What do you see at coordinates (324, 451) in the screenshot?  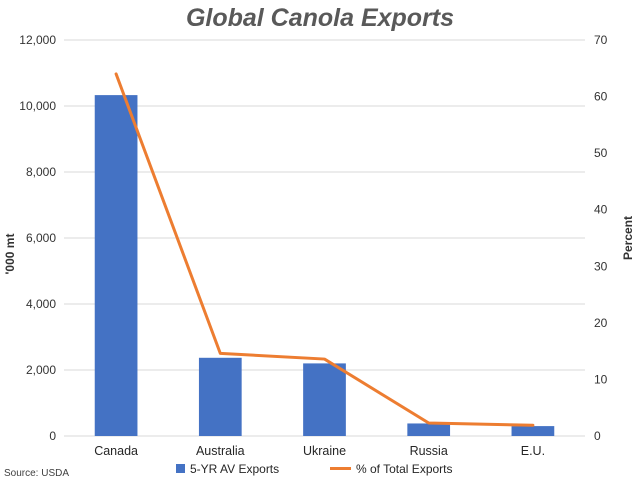 I see `category-label: Ukraine` at bounding box center [324, 451].